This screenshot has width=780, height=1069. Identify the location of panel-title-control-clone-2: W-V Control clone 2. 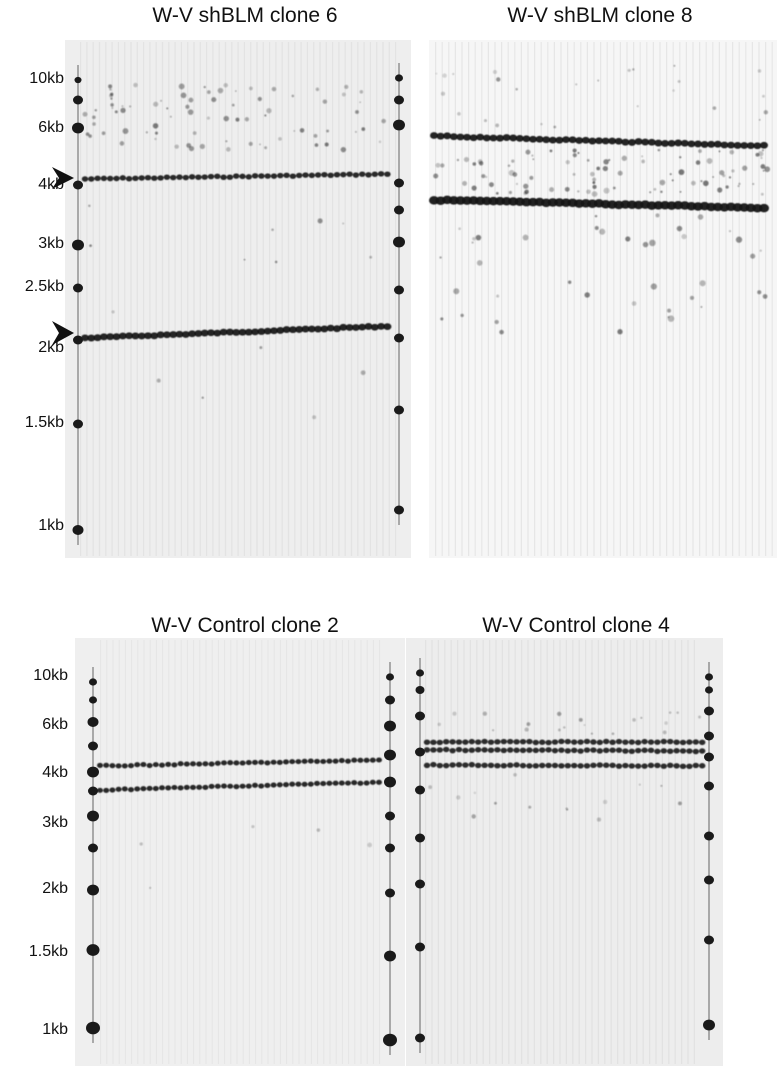
(245, 625).